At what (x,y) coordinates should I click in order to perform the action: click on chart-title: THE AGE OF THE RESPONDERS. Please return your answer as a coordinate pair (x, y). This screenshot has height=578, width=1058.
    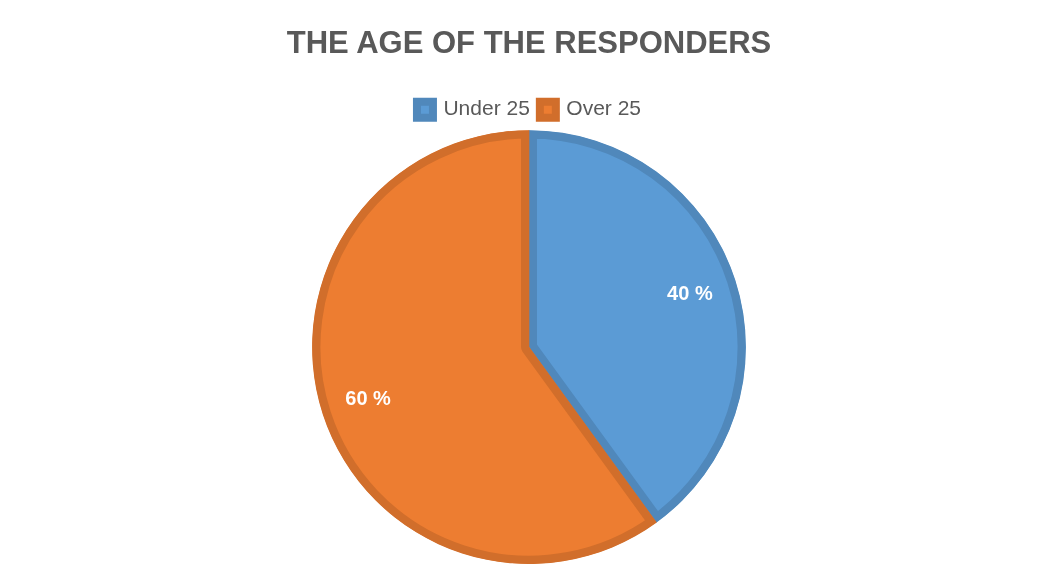
    Looking at the image, I should click on (529, 43).